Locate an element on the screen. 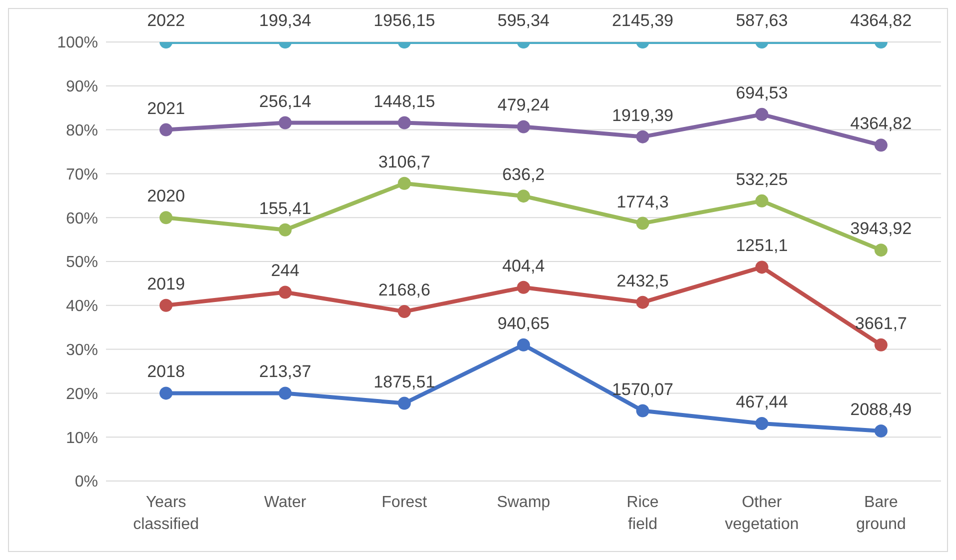 The image size is (956, 560). annotation: 3106,7 is located at coordinates (404, 162).